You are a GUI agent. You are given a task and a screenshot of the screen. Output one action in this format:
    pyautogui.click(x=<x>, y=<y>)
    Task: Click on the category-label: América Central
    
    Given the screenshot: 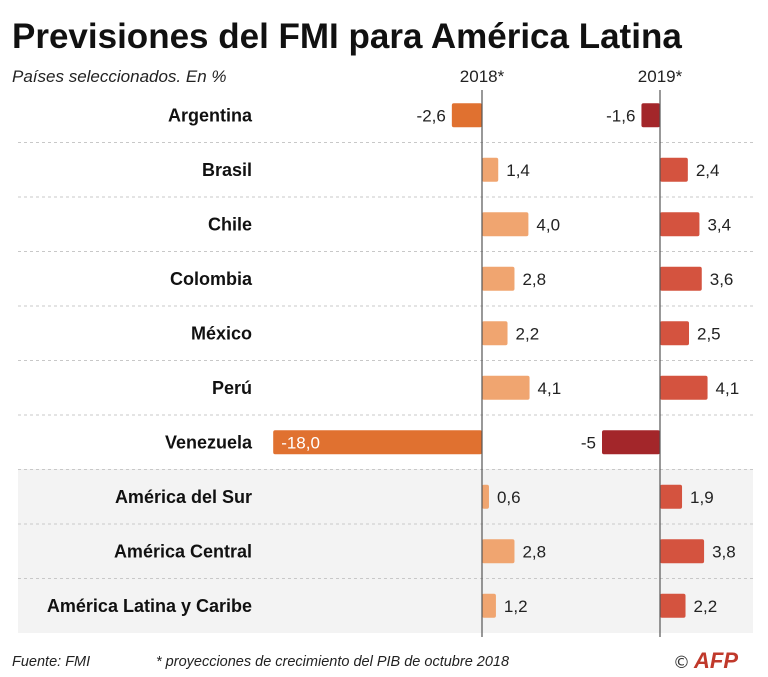 What is the action you would take?
    pyautogui.click(x=183, y=551)
    